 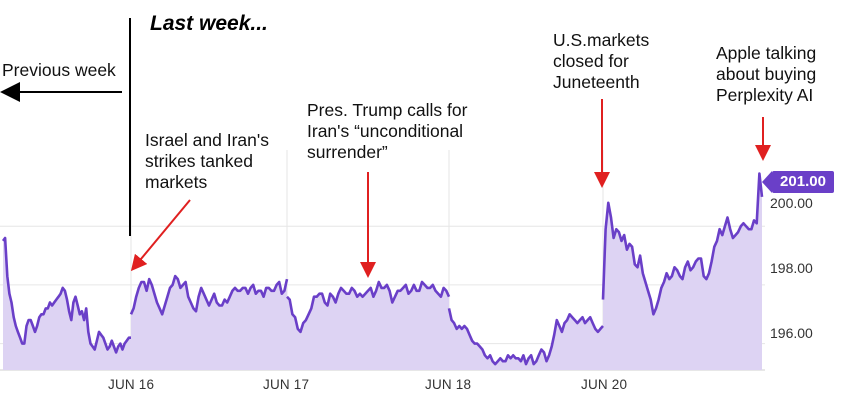 I want to click on israel-iran-arrow, so click(x=160, y=235).